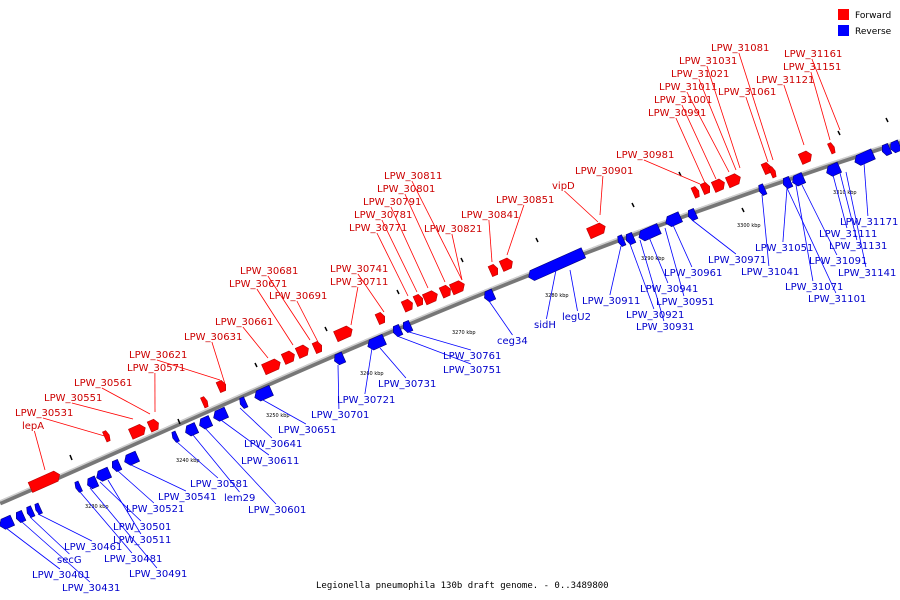 Image resolution: width=900 pixels, height=600 pixels. Describe the element at coordinates (525, 200) in the screenshot. I see `forward-gene-label: LPW_30851` at that location.